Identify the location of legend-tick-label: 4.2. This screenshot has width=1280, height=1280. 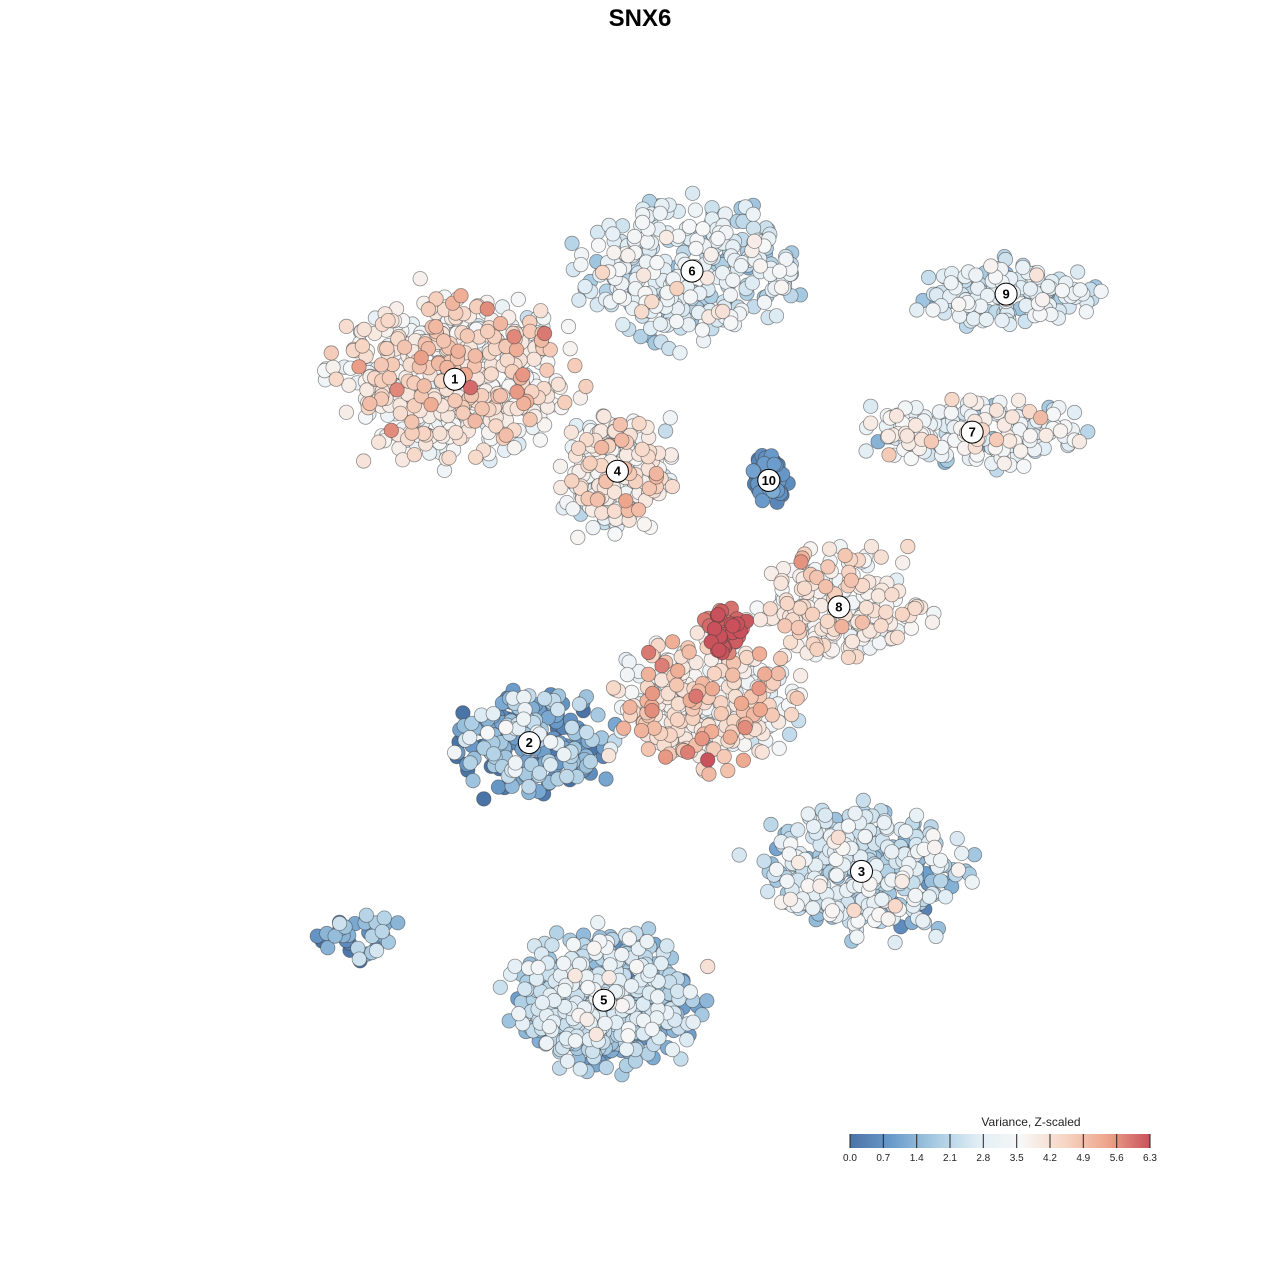
(1050, 1158).